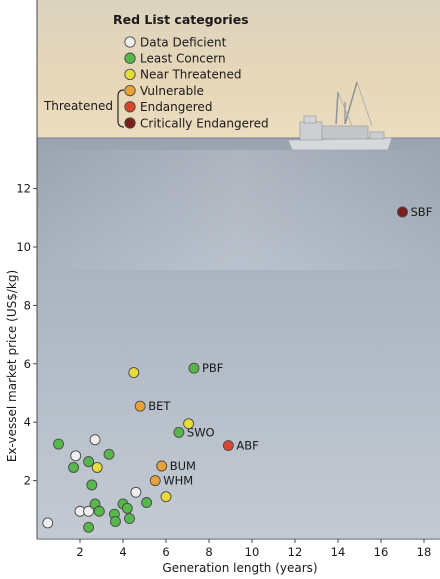 The image size is (440, 579). What do you see at coordinates (183, 466) in the screenshot?
I see `point-label: BUM` at bounding box center [183, 466].